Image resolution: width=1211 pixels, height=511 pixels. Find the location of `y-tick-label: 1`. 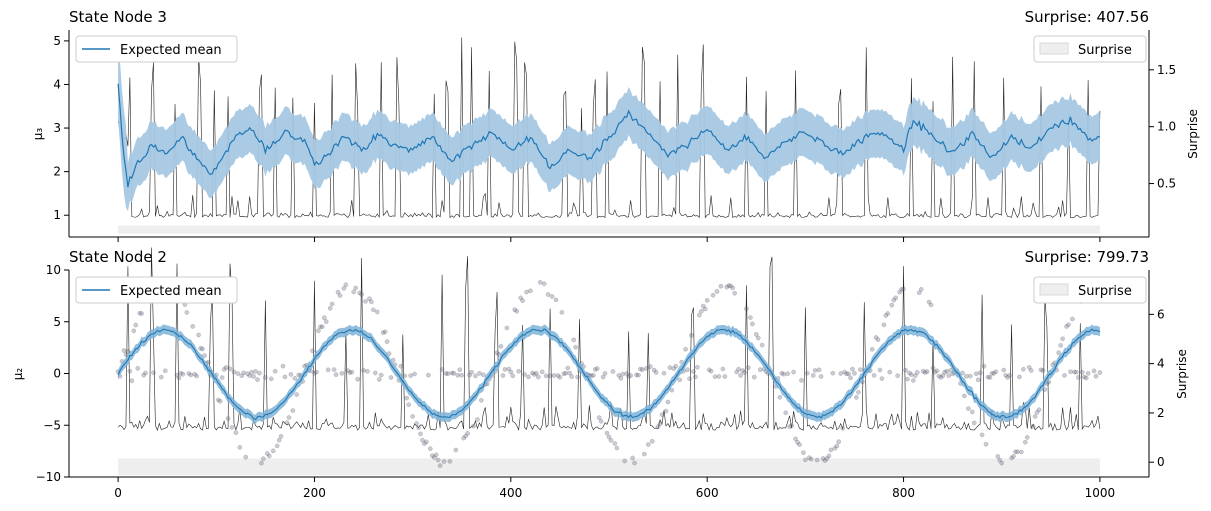

y-tick-label: 1 is located at coordinates (57, 215).